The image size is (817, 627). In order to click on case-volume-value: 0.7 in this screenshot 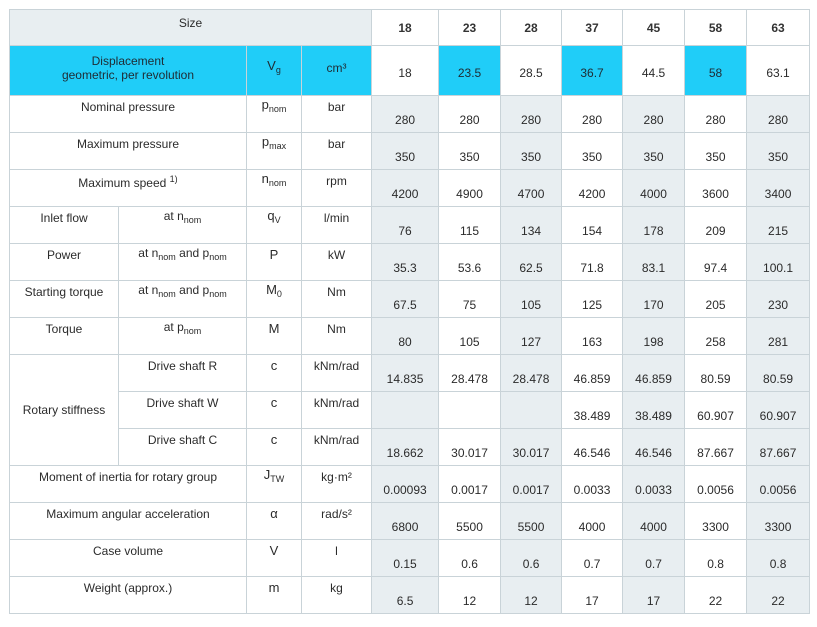, I will do `click(592, 558)`.